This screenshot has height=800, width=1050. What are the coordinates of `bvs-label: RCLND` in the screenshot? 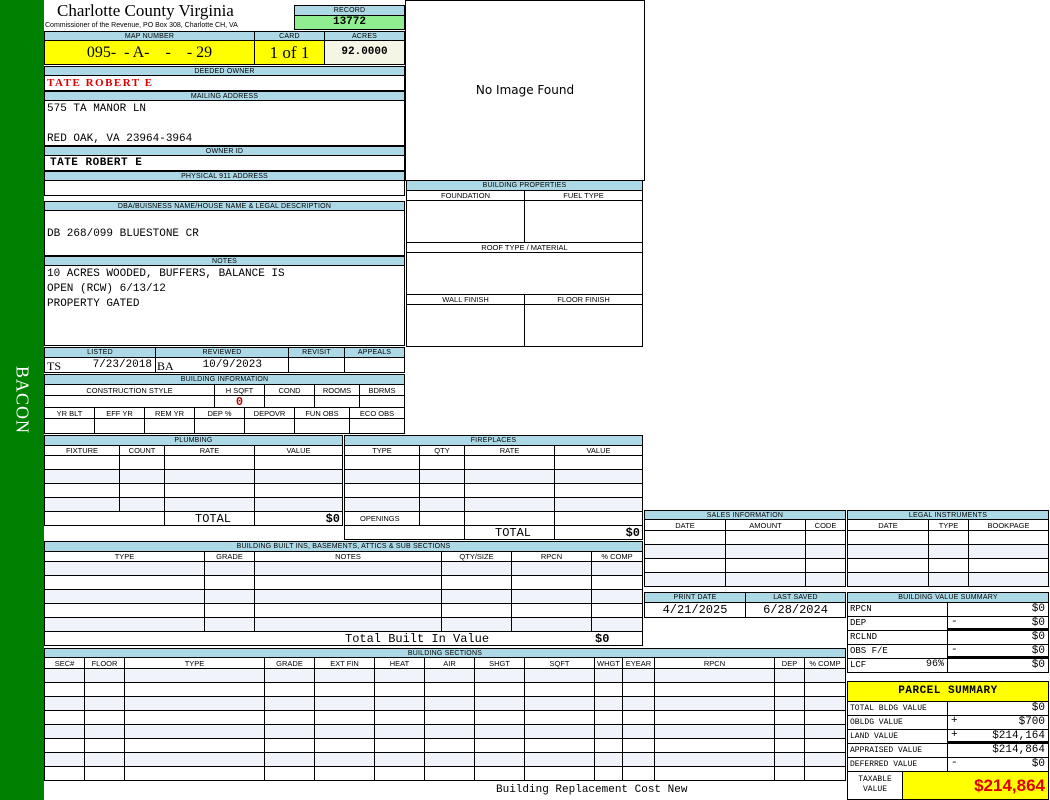 It's located at (864, 637).